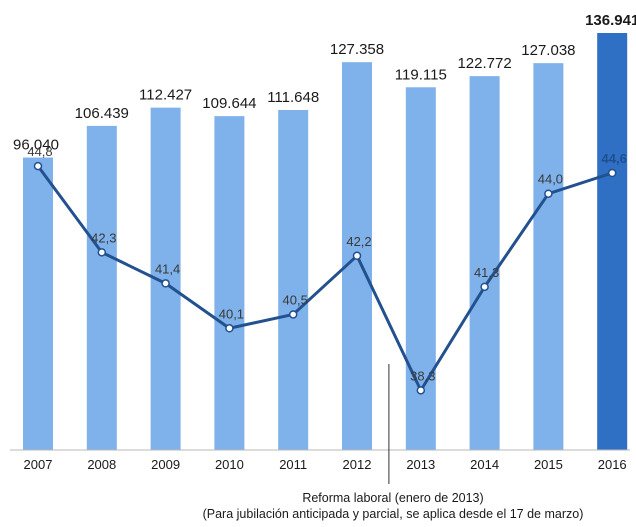 The height and width of the screenshot is (527, 636). Describe the element at coordinates (421, 74) in the screenshot. I see `bar-value-label-2013: 119.115` at that location.